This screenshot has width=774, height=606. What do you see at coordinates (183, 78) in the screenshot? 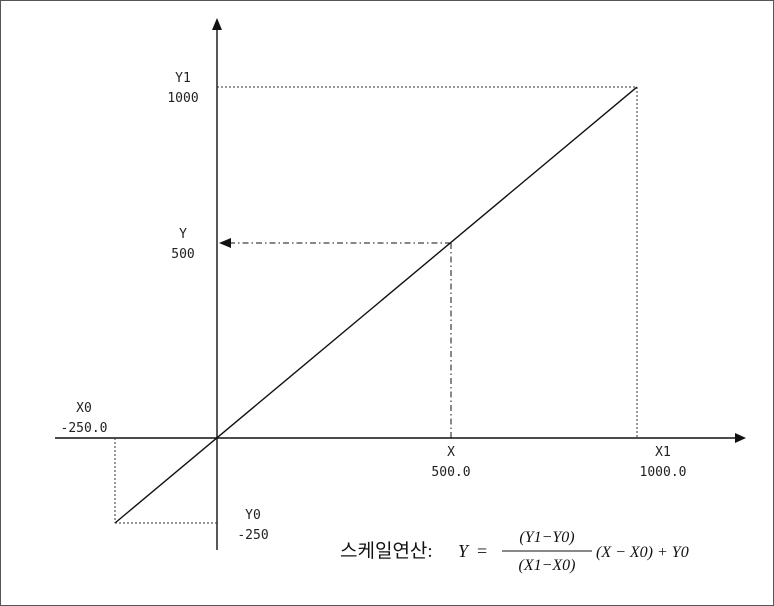
I see `y1-name-label: Y1` at bounding box center [183, 78].